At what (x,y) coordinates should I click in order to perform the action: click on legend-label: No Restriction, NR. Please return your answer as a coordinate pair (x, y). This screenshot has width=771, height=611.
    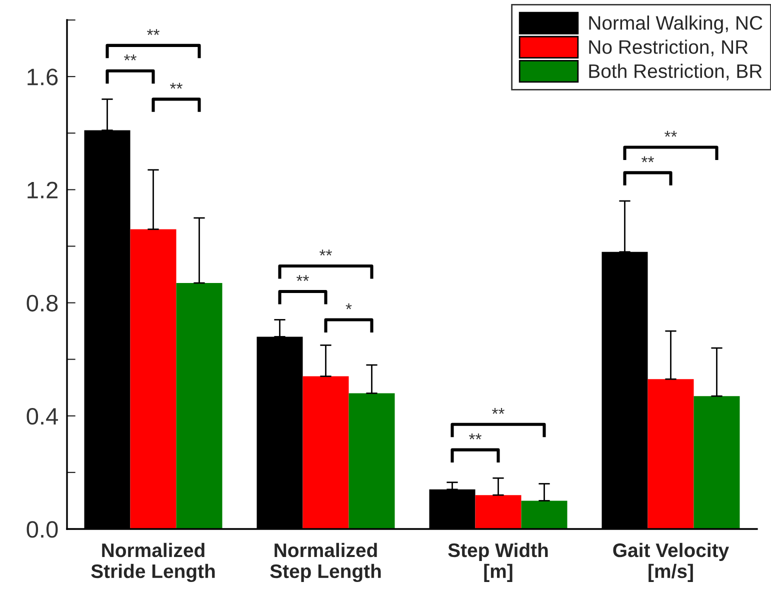
    Looking at the image, I should click on (668, 48).